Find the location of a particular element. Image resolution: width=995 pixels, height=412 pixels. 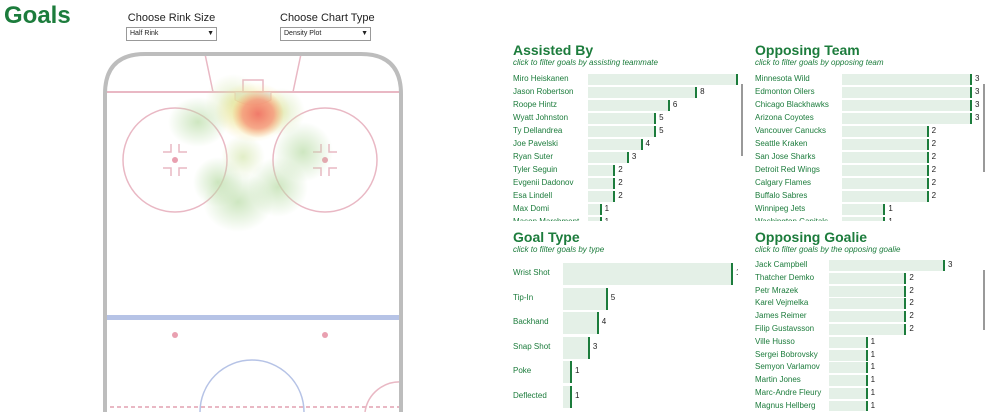

list-item: Mason Marchment1 is located at coordinates (625, 218).